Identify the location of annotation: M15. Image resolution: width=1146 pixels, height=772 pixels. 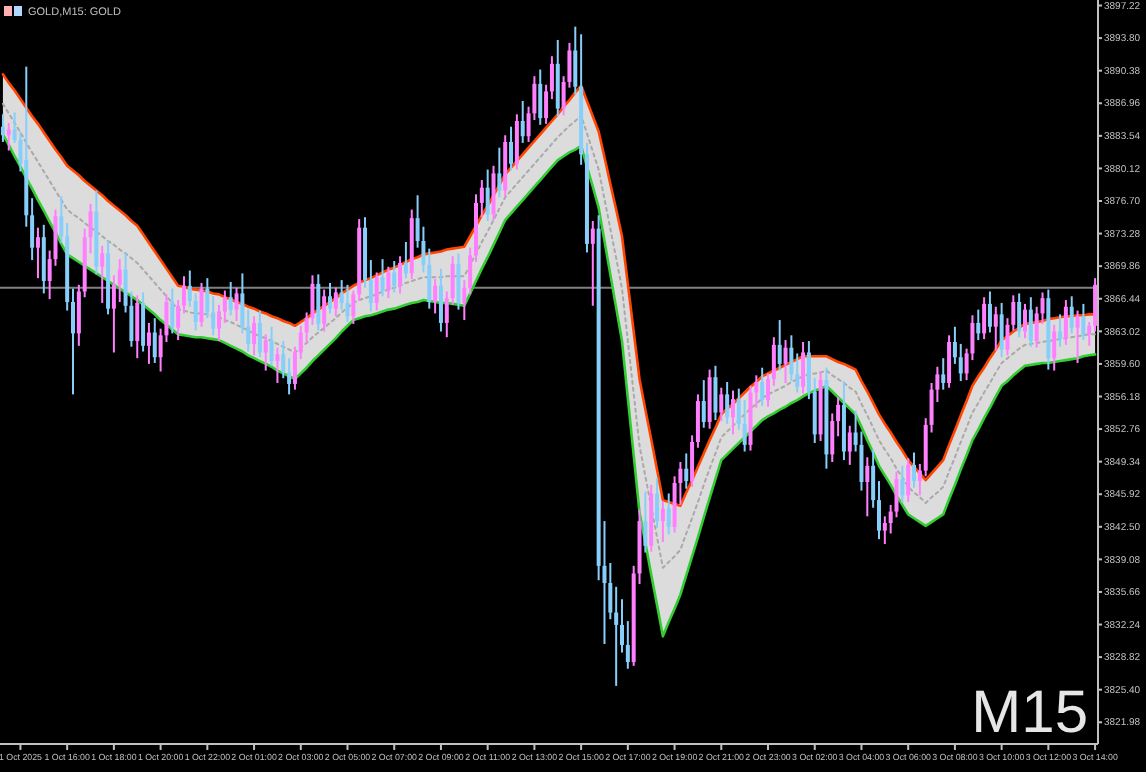
(1029, 713).